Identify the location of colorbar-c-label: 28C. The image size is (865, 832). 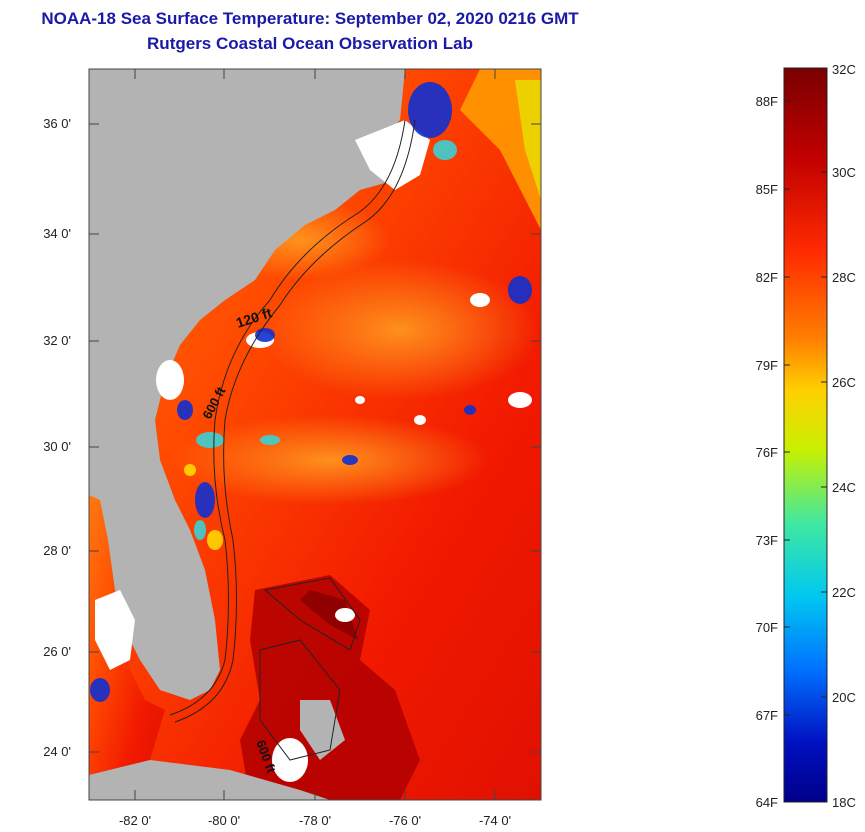
(844, 277).